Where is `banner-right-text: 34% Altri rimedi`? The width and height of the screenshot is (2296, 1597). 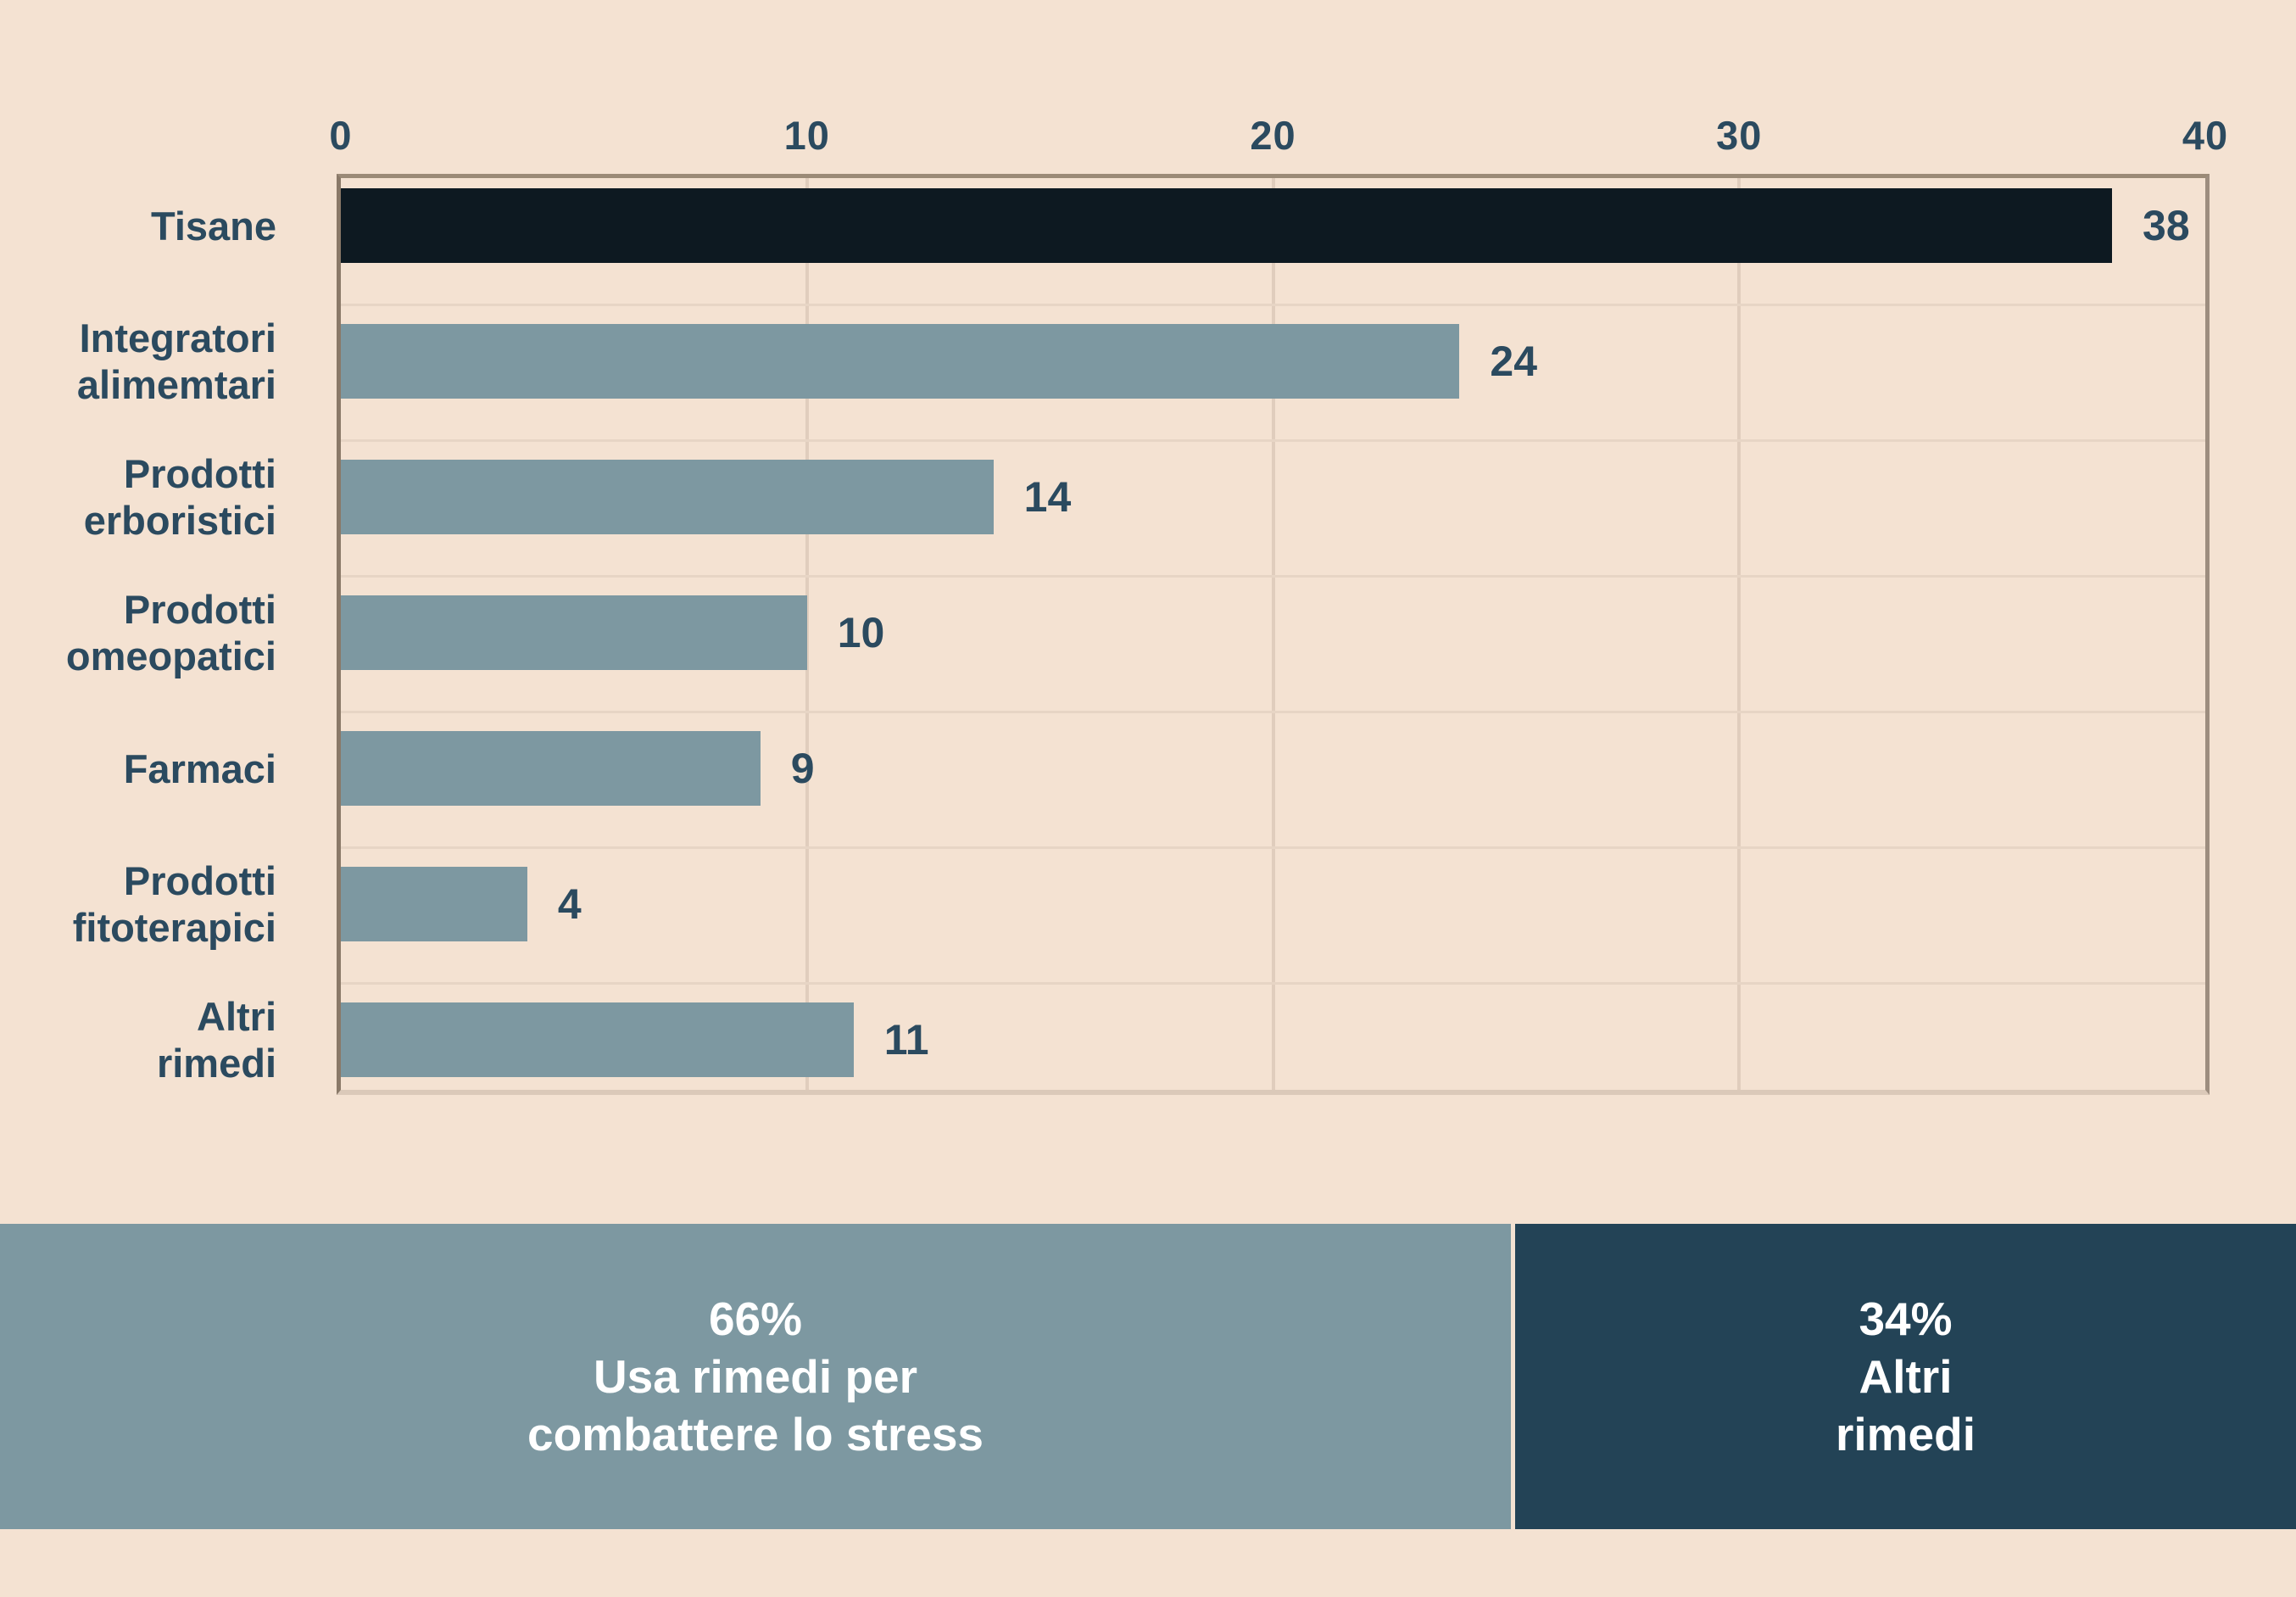 banner-right-text: 34% Altri rimedi is located at coordinates (1906, 1376).